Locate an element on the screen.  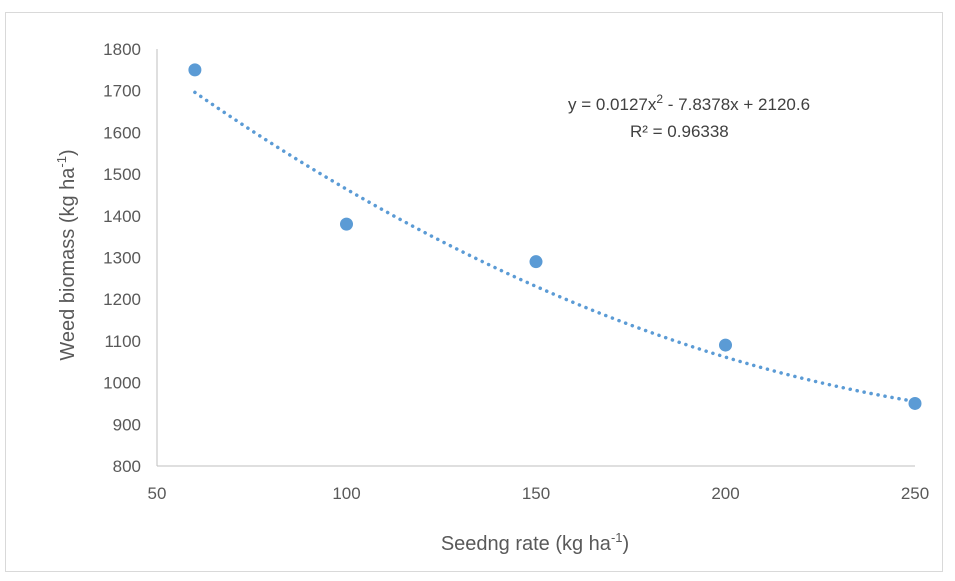
x-axis-title-text: Seedng rate (kg ha is located at coordinates (526, 544).